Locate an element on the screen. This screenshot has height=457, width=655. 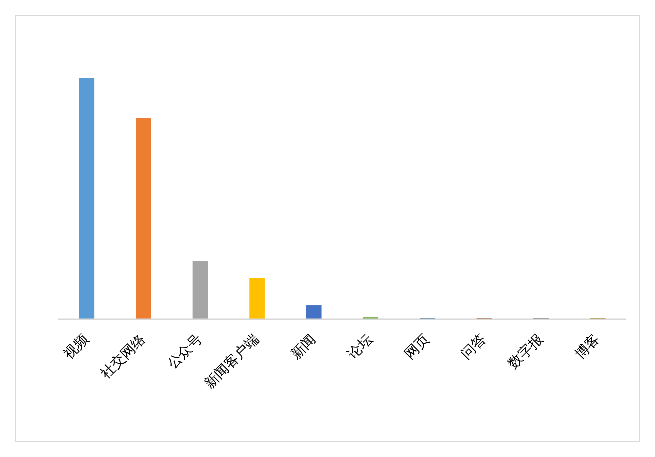
x-tick-label: 问答 is located at coordinates (474, 347).